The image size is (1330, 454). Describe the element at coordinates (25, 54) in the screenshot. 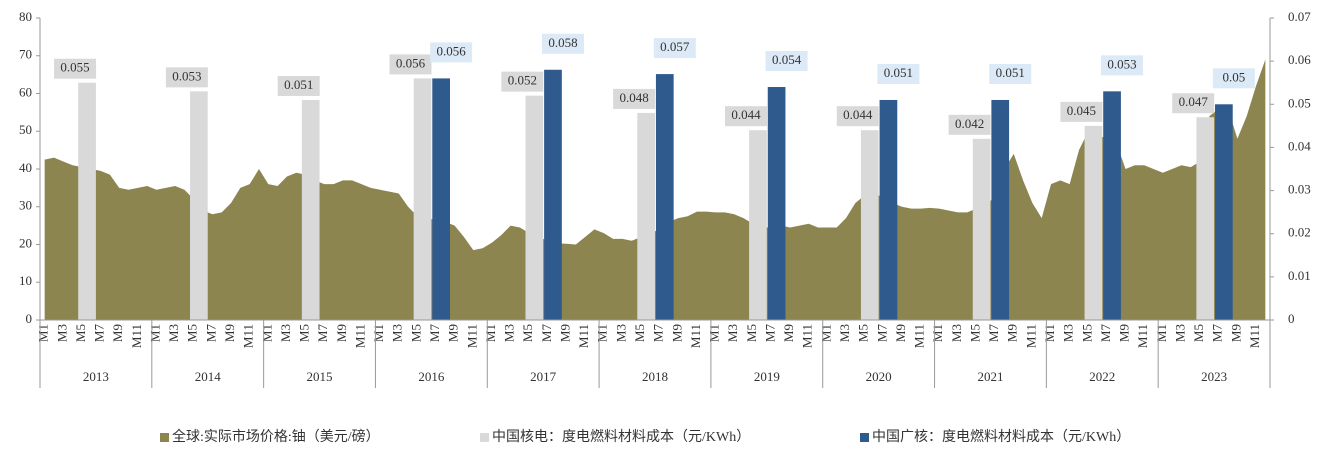

I see `y-tick-label: 70` at that location.